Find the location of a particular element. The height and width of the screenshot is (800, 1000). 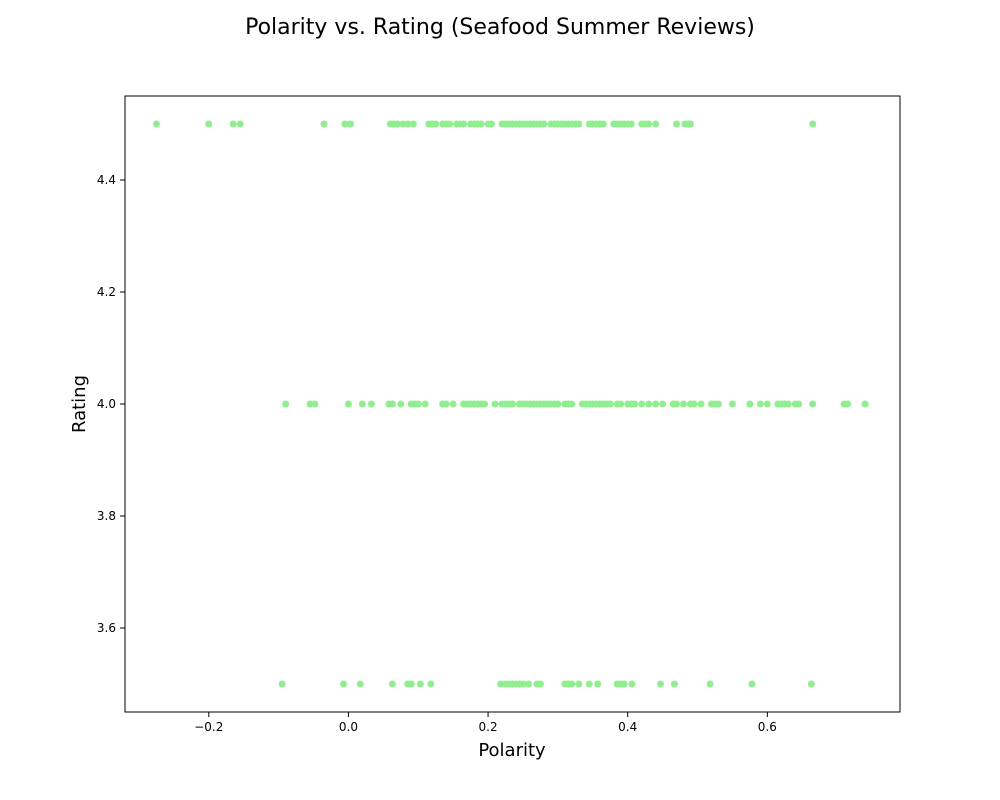

x-tick-label: 0.6 is located at coordinates (767, 727).